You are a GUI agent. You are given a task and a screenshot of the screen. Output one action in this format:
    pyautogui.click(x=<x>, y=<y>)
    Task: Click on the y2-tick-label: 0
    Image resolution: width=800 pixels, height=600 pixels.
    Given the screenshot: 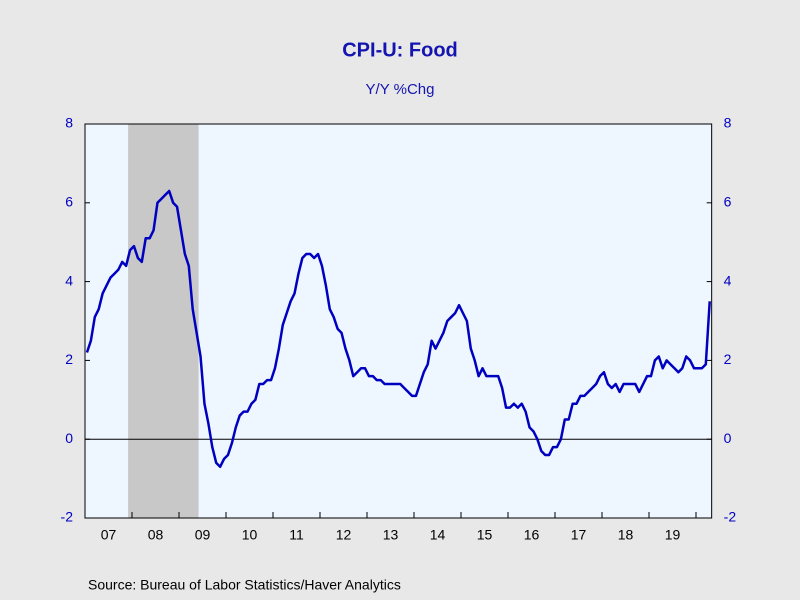 What is the action you would take?
    pyautogui.click(x=728, y=438)
    